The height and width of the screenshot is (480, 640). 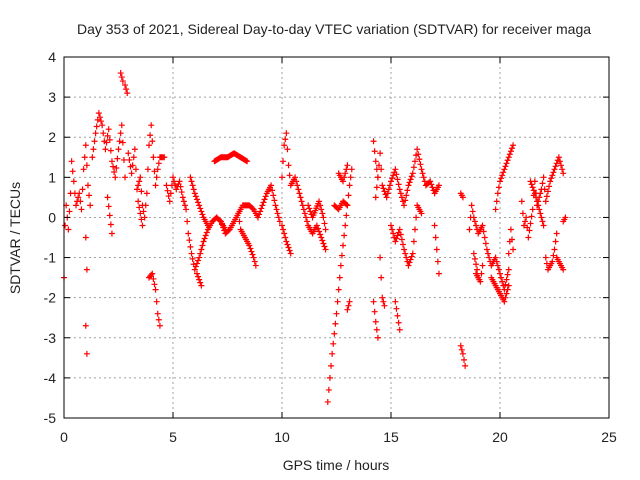 I want to click on y-tick-label: -4, so click(x=50, y=378).